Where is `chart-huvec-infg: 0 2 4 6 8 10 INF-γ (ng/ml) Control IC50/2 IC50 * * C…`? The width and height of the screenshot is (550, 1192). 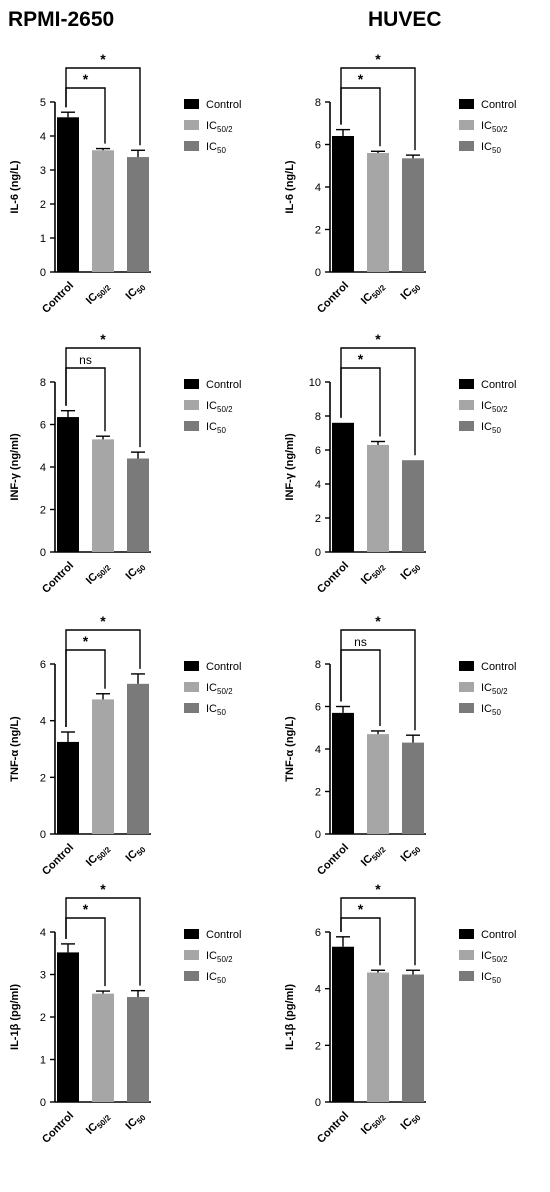
chart-huvec-infg: 0 2 4 6 8 10 INF-γ (ng/ml) Control IC50/2 IC50 * * C… is located at coordinates (400, 463).